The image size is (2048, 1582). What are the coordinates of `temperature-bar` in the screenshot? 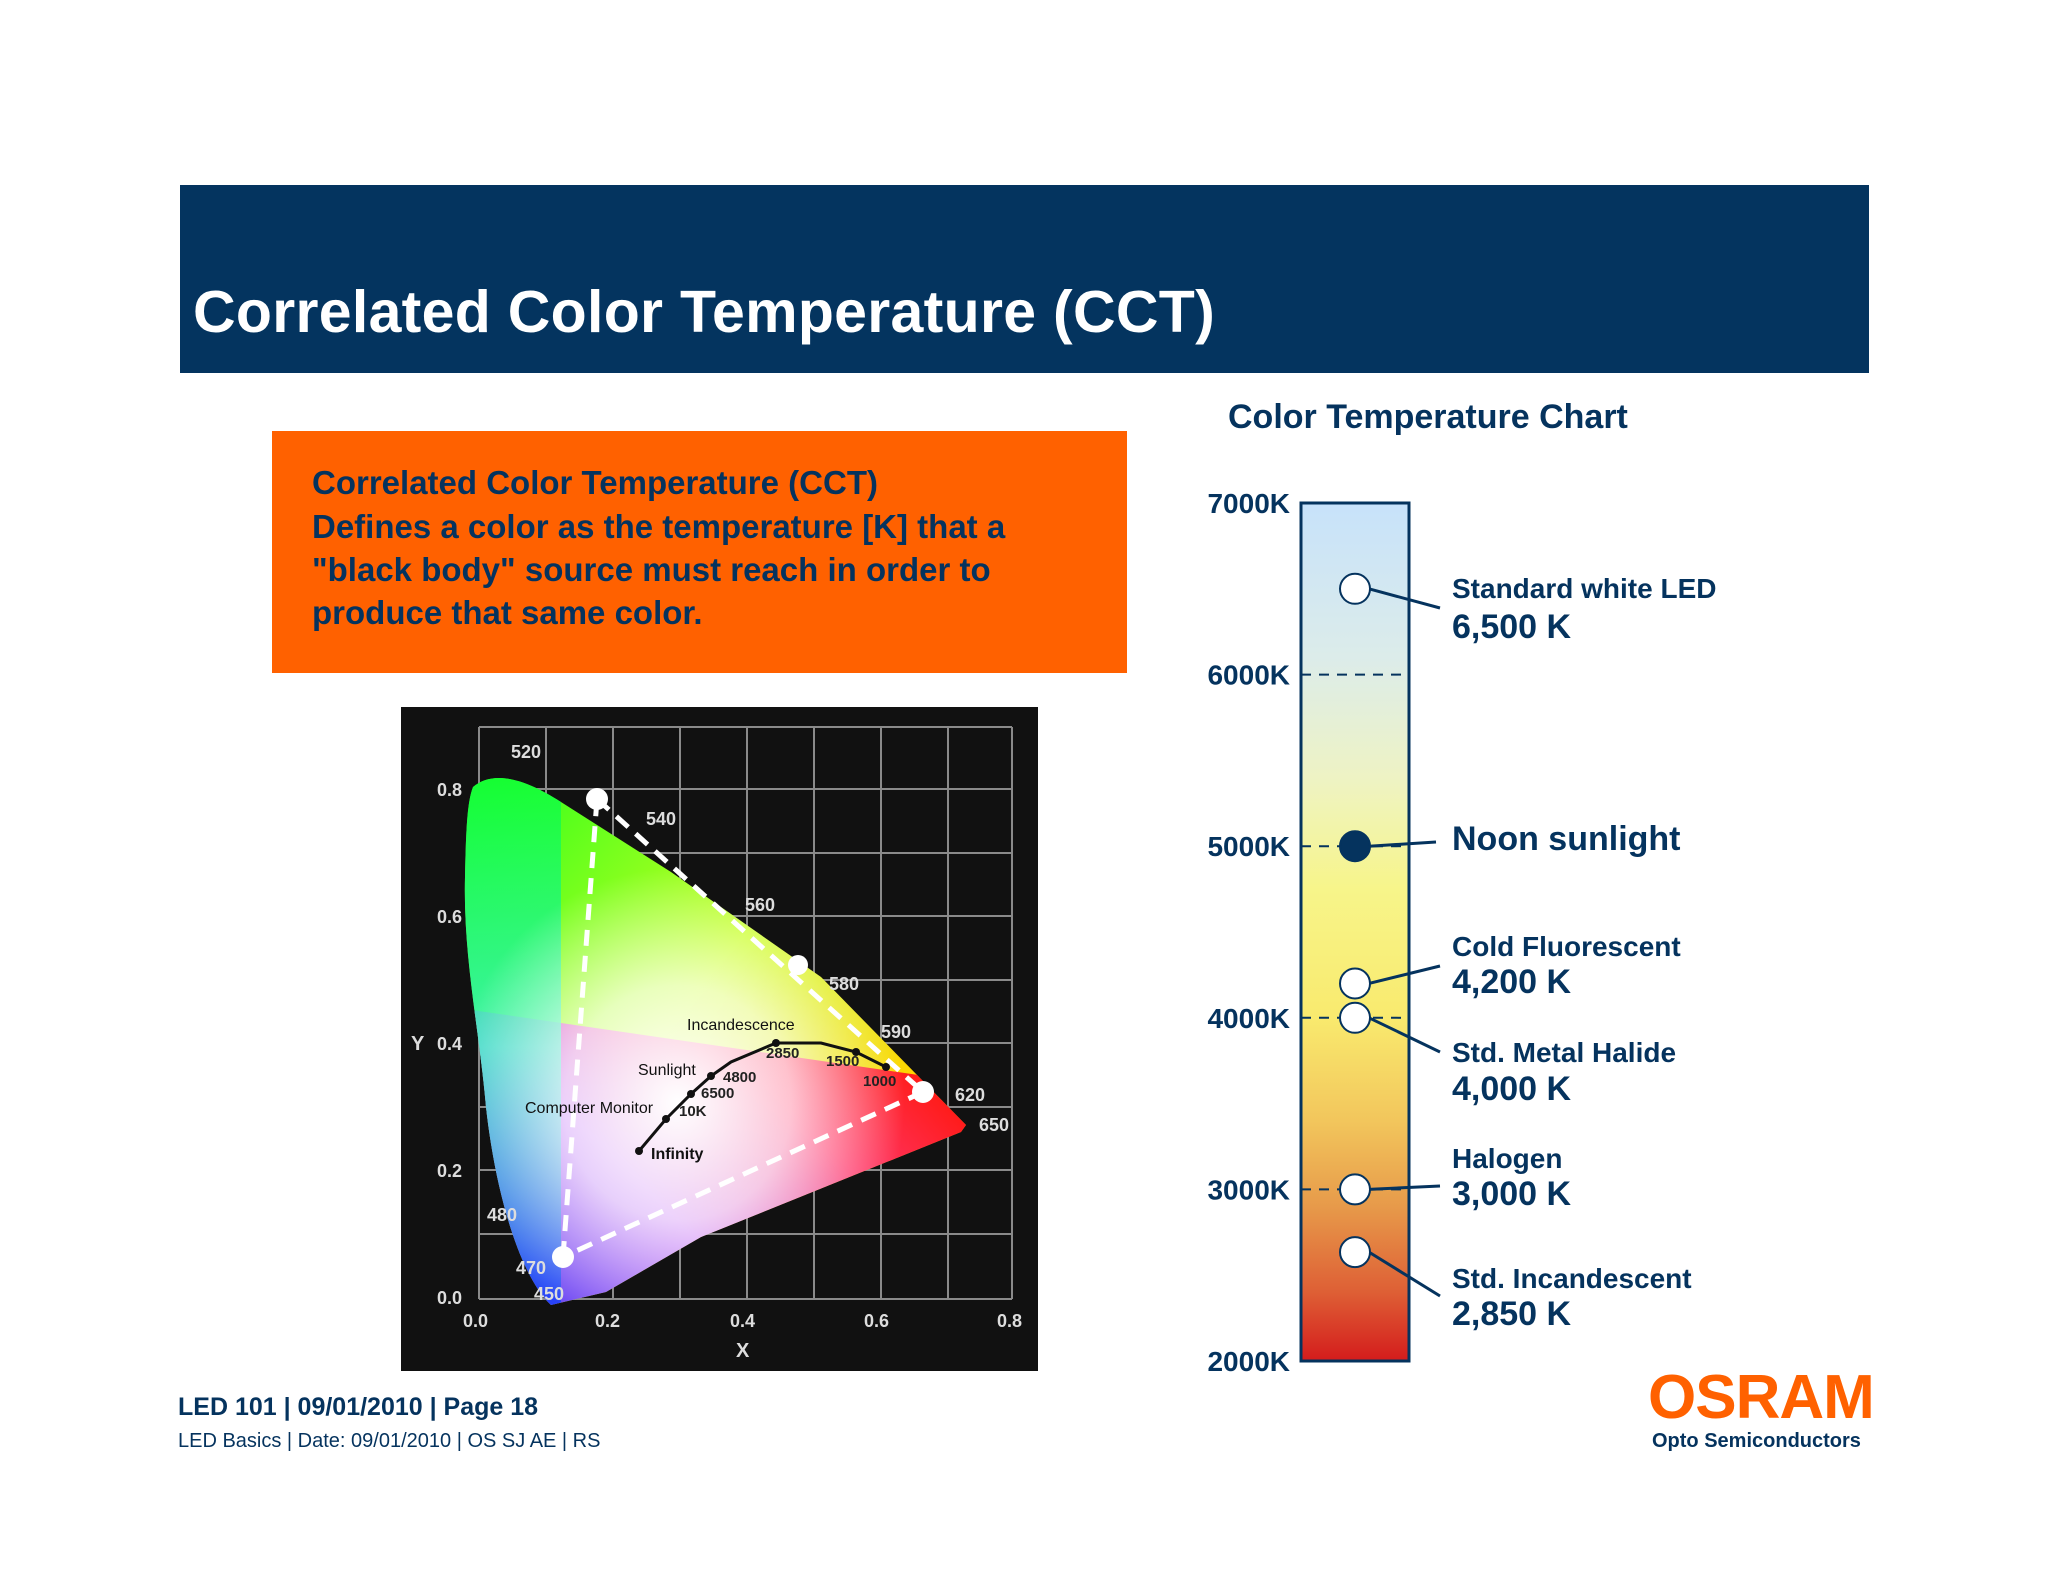 It's located at (1355, 932).